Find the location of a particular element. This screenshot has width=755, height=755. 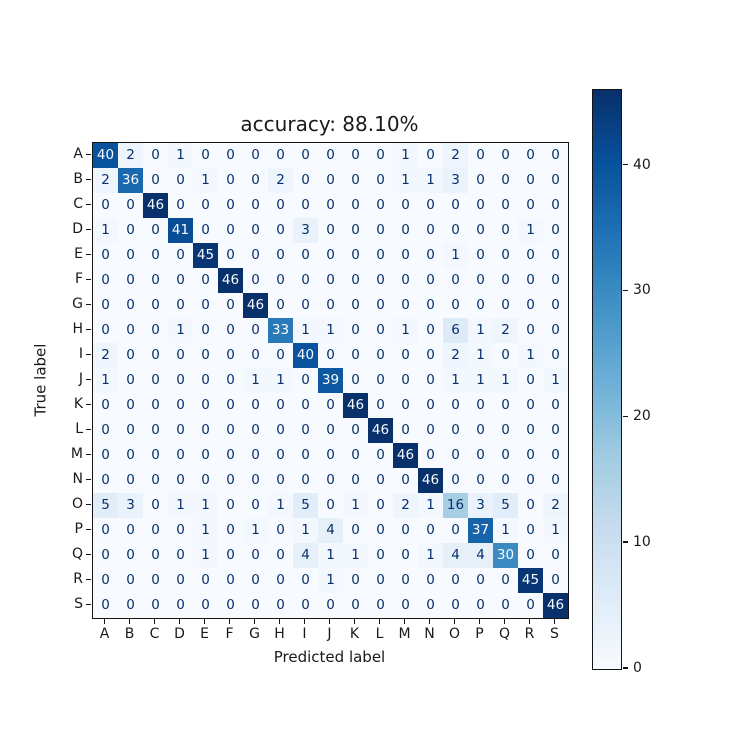

matrix-cell-S-S: 46 is located at coordinates (555, 605).